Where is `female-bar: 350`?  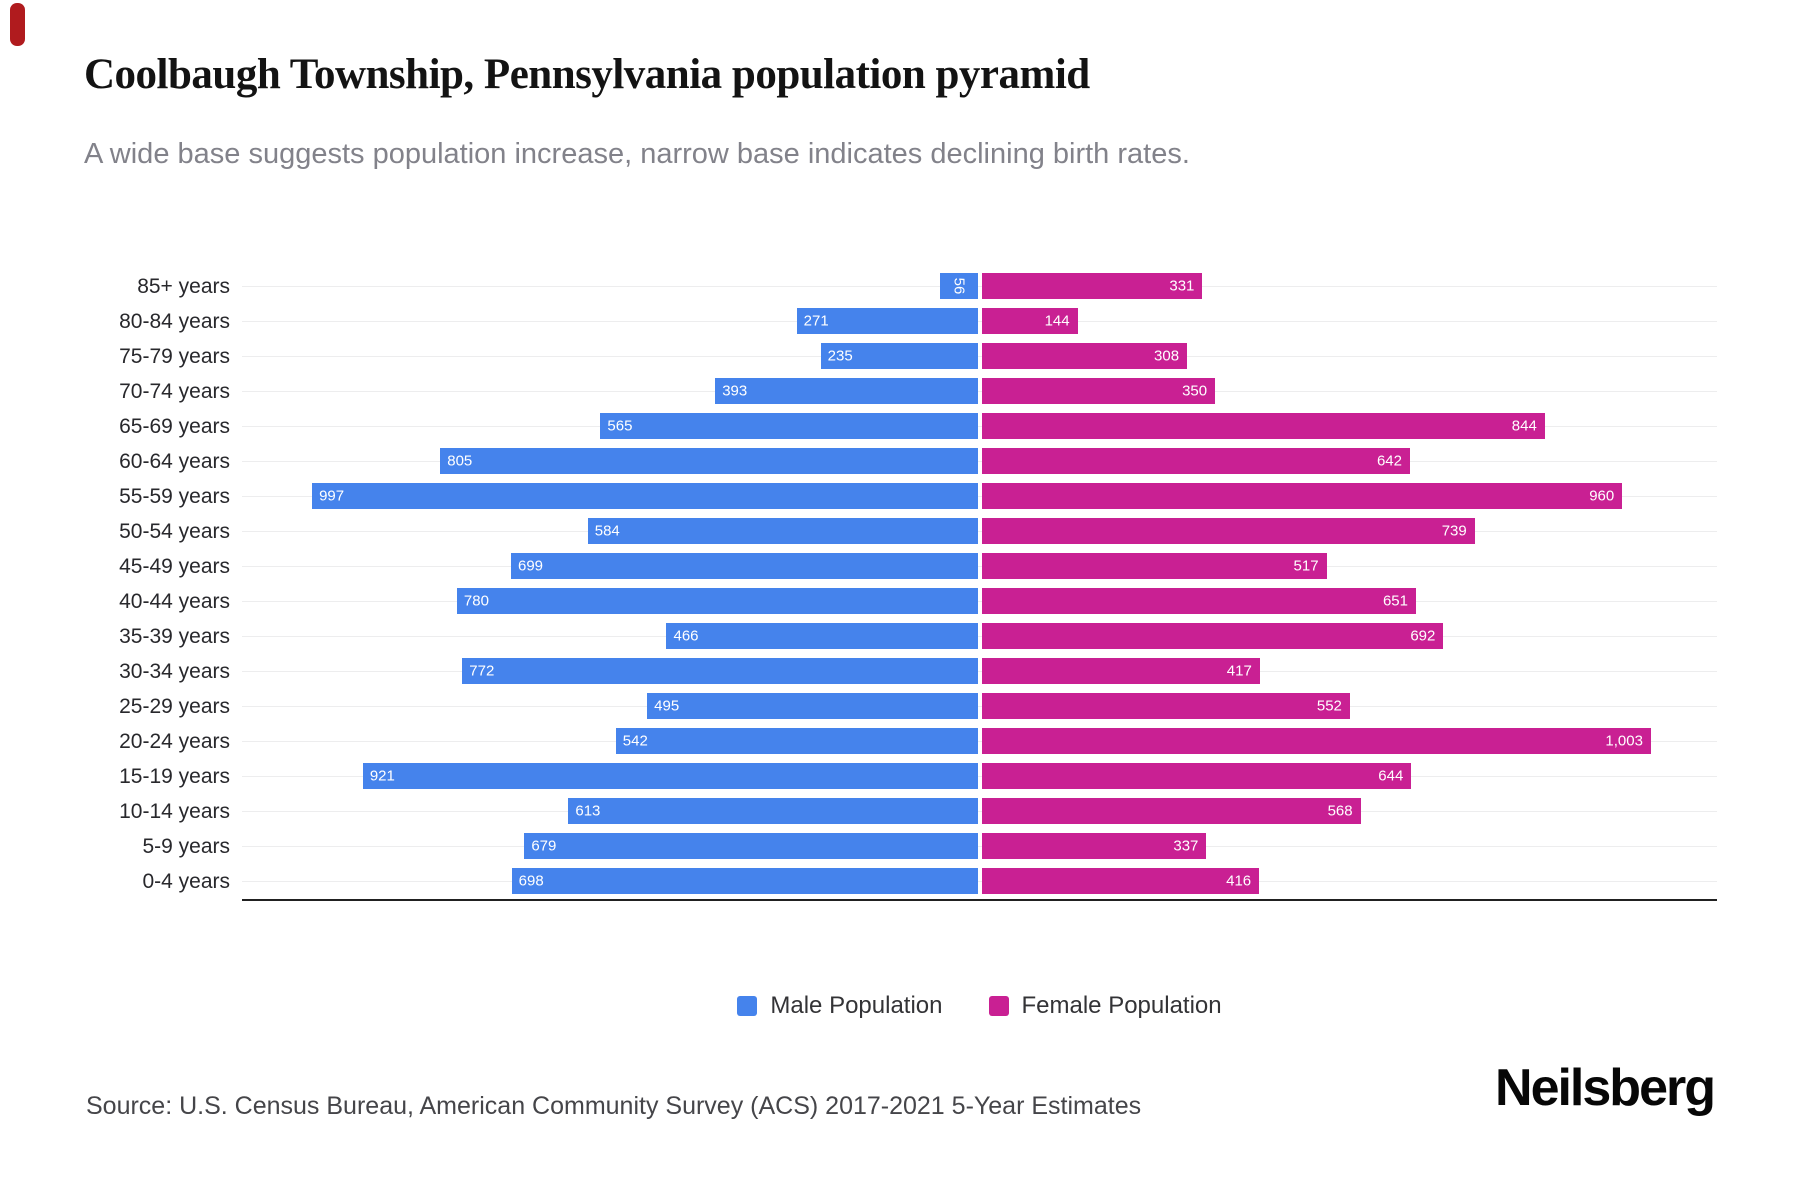
female-bar: 350 is located at coordinates (1098, 391).